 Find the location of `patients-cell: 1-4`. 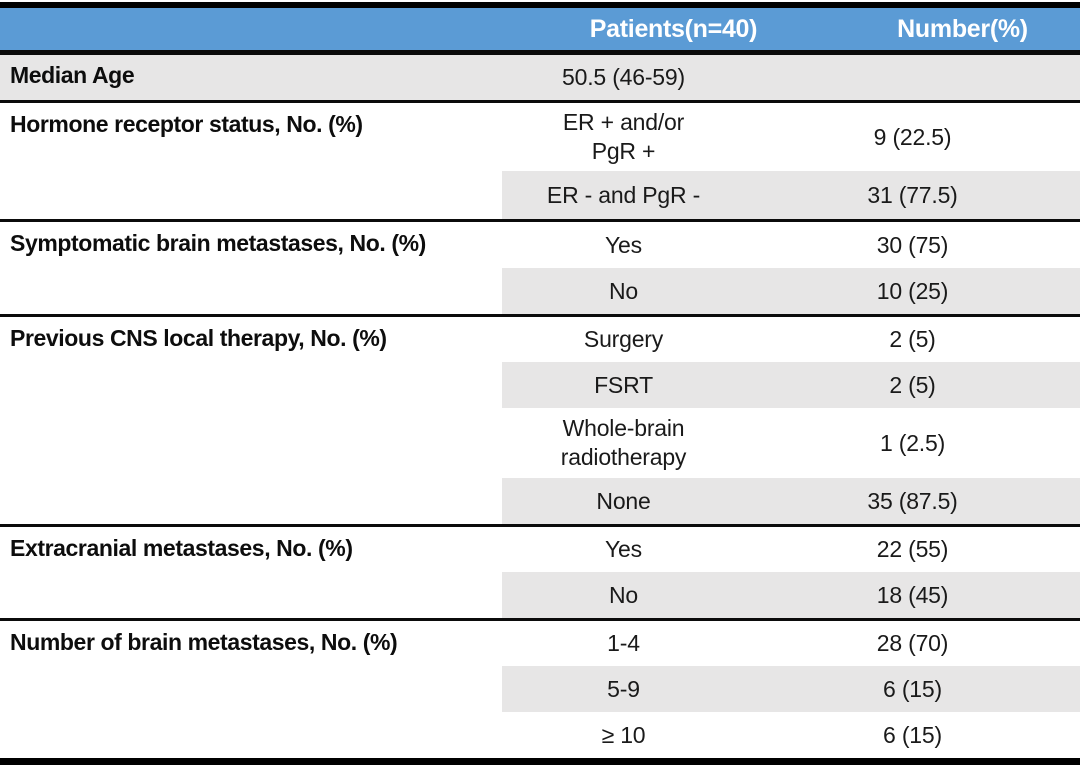

patients-cell: 1-4 is located at coordinates (623, 643).